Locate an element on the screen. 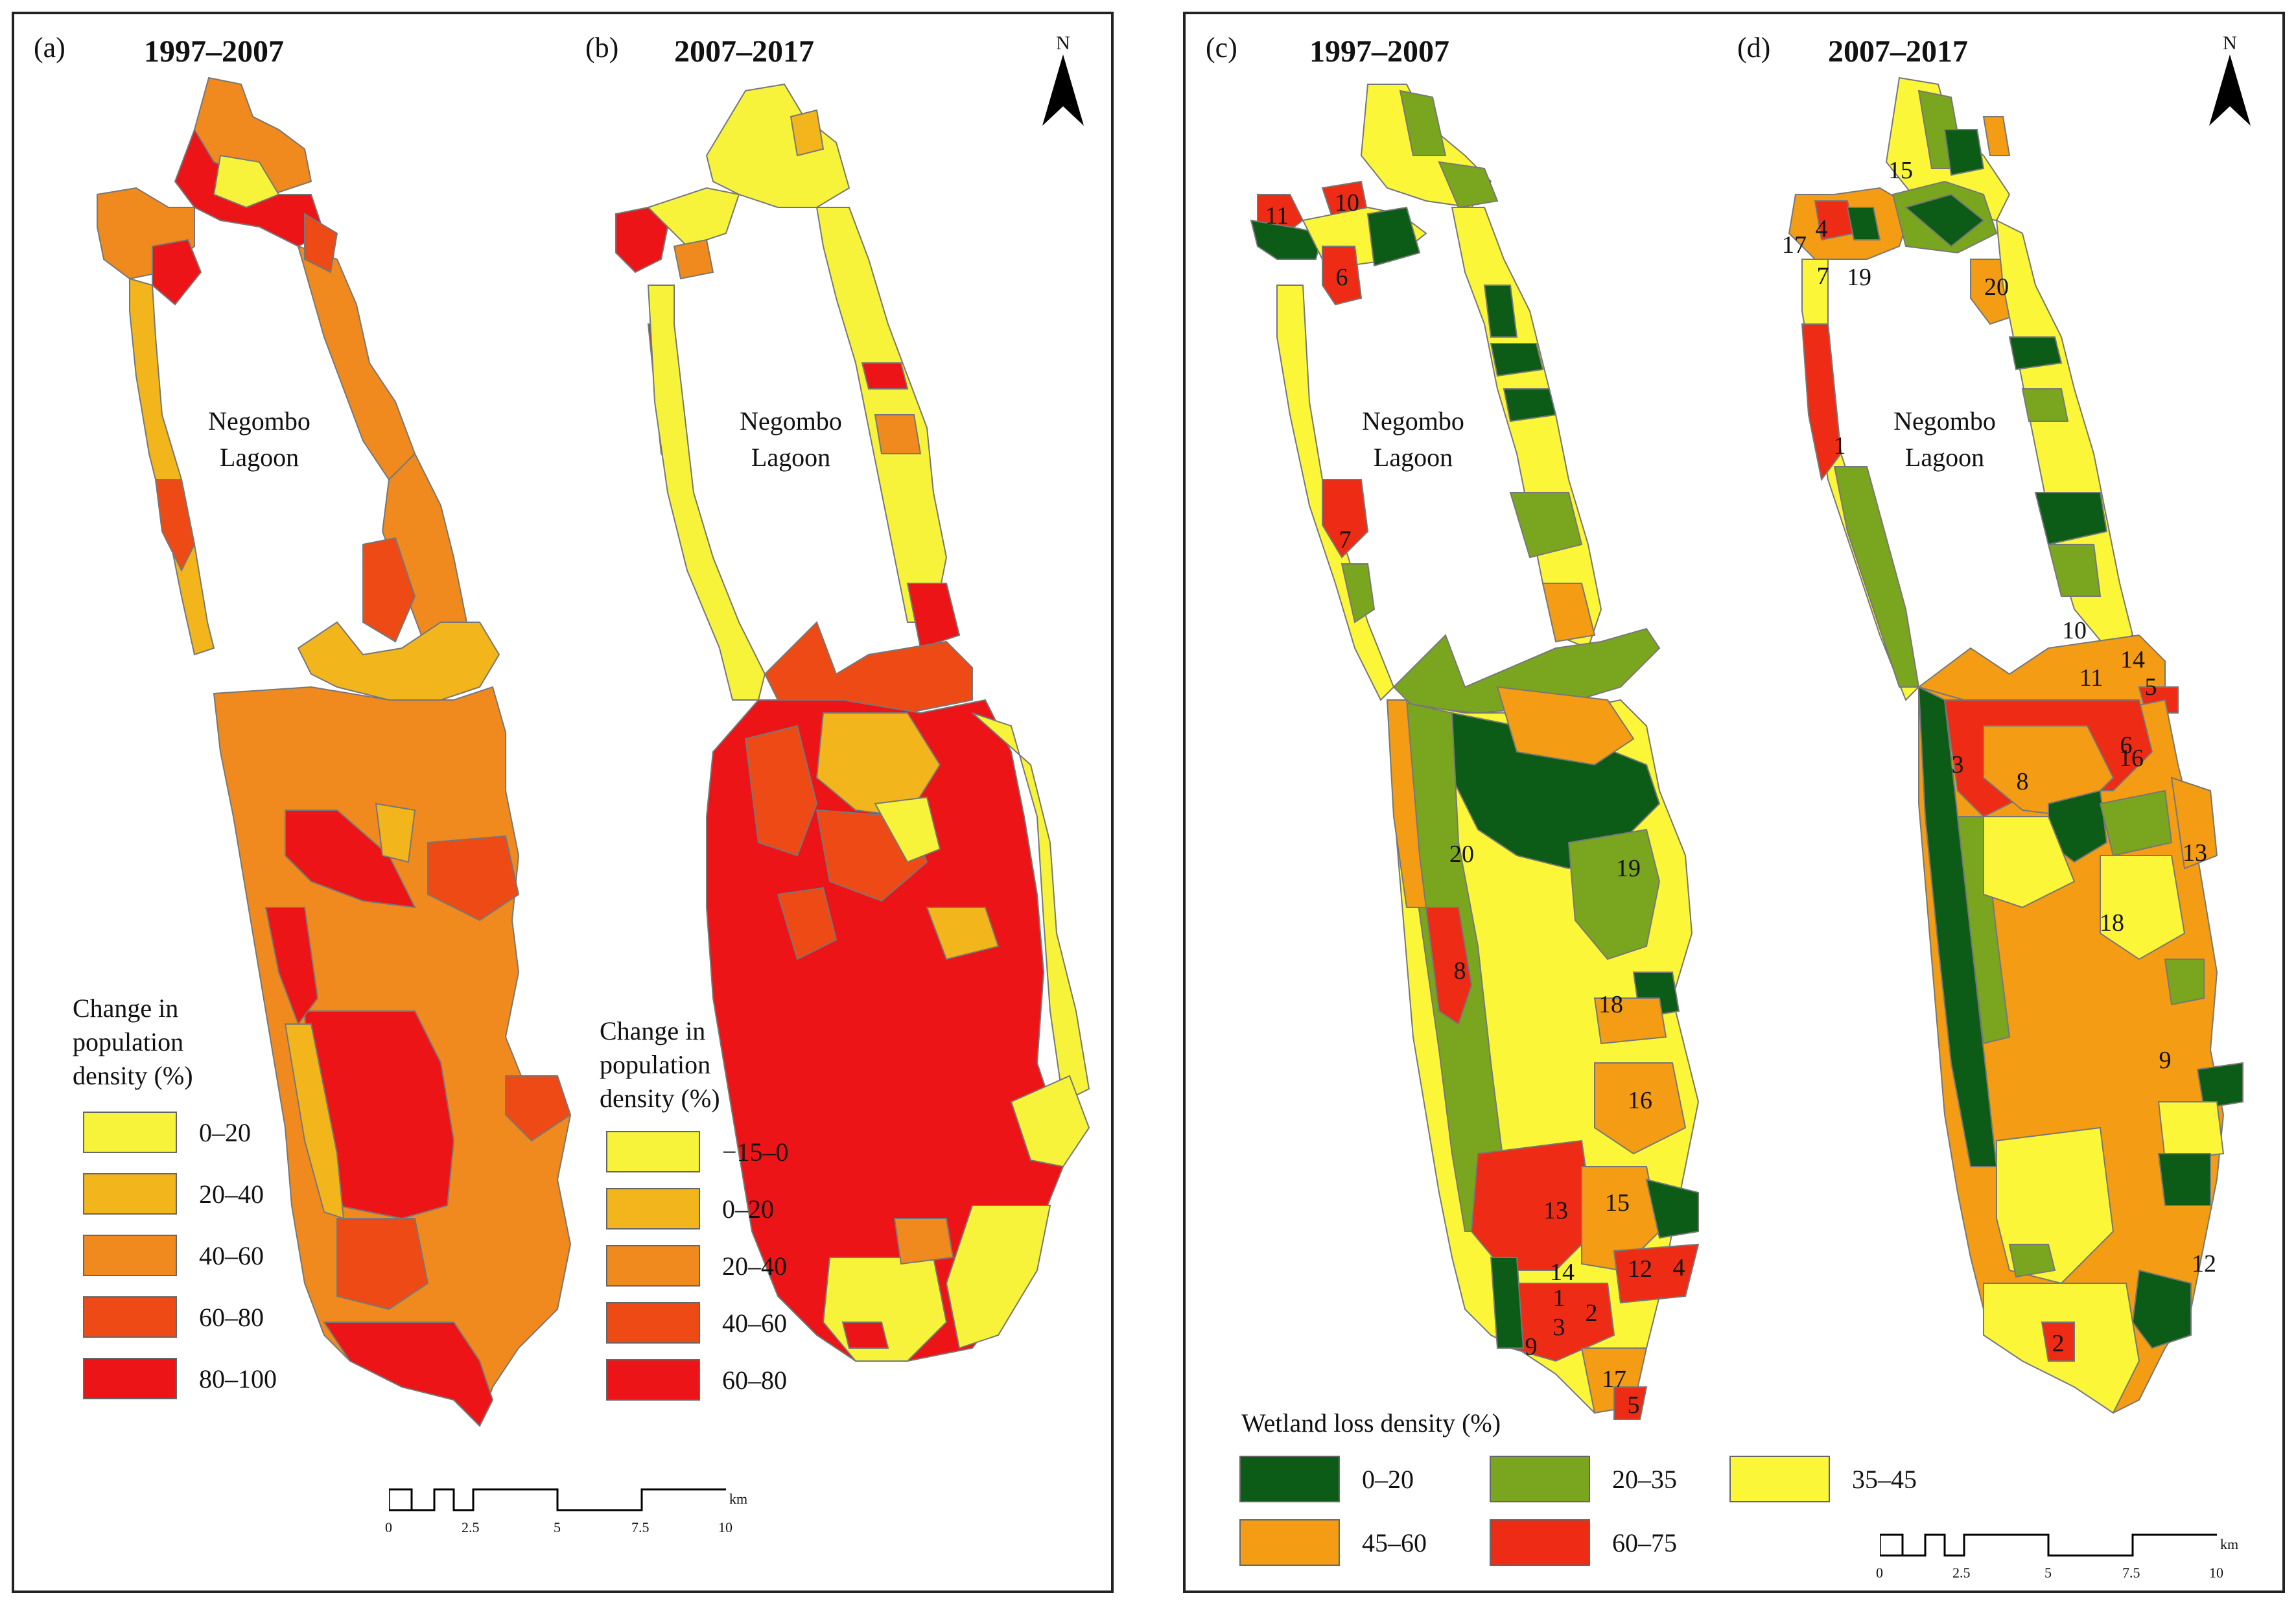  wetland-legend-row: 60–75 is located at coordinates (1583, 1542).